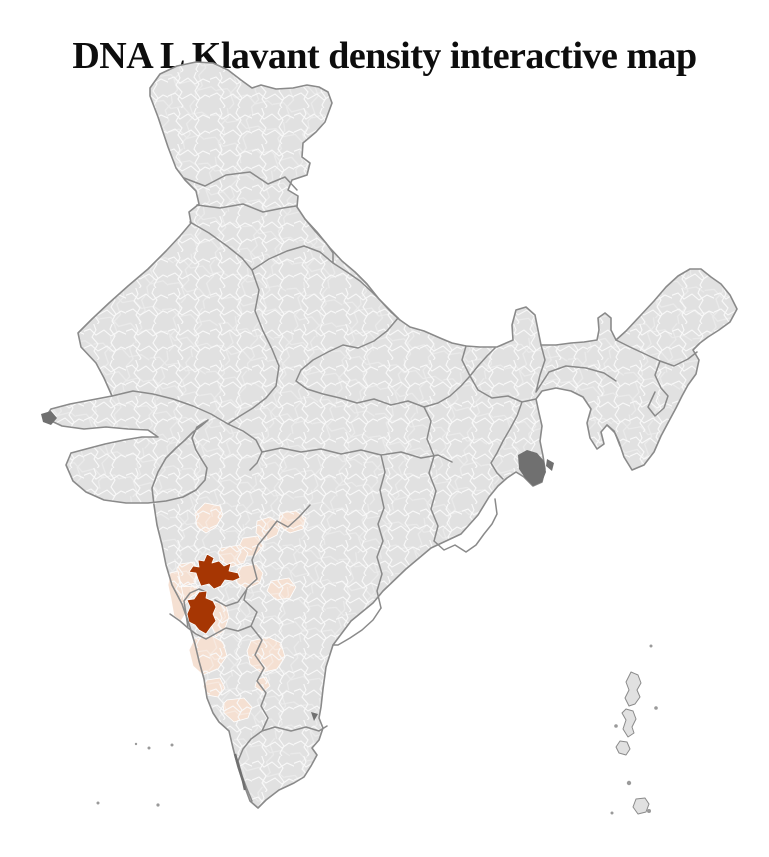  Describe the element at coordinates (291, 245) in the screenshot. I see `state-border-north` at that location.